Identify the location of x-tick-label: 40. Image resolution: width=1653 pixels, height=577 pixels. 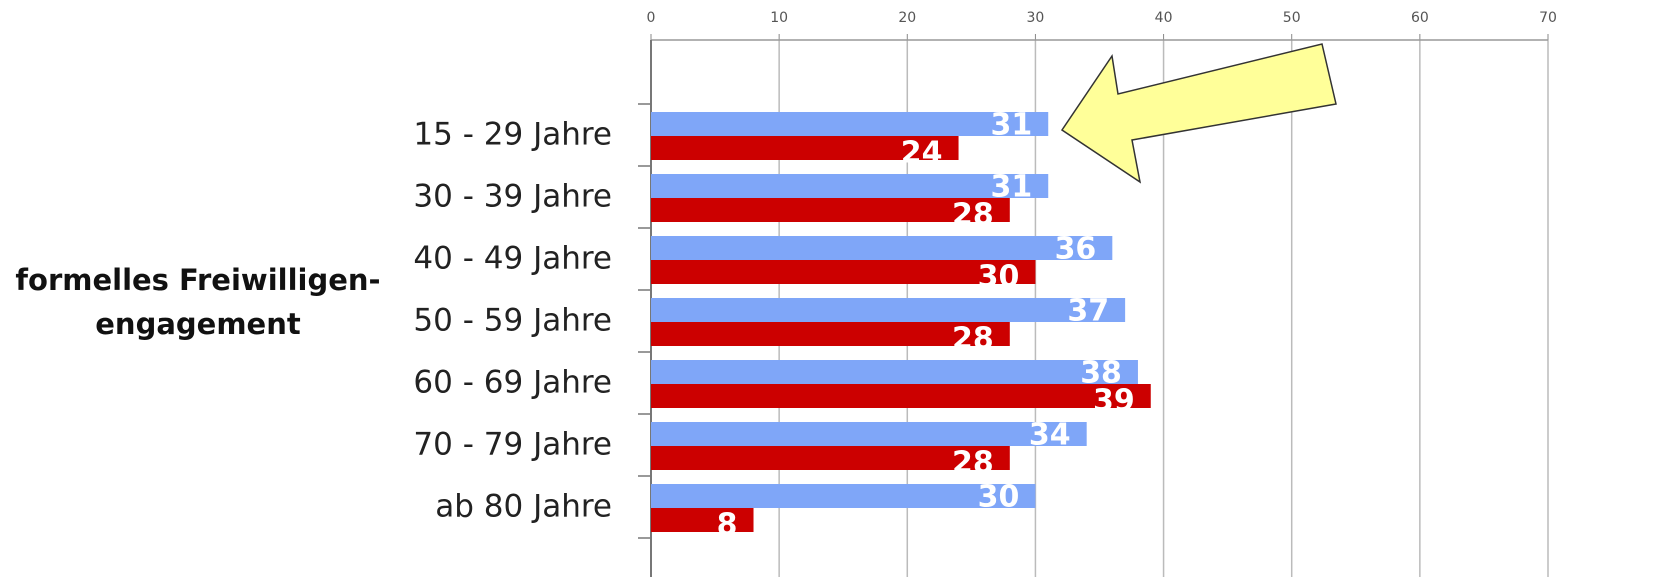
(1164, 18).